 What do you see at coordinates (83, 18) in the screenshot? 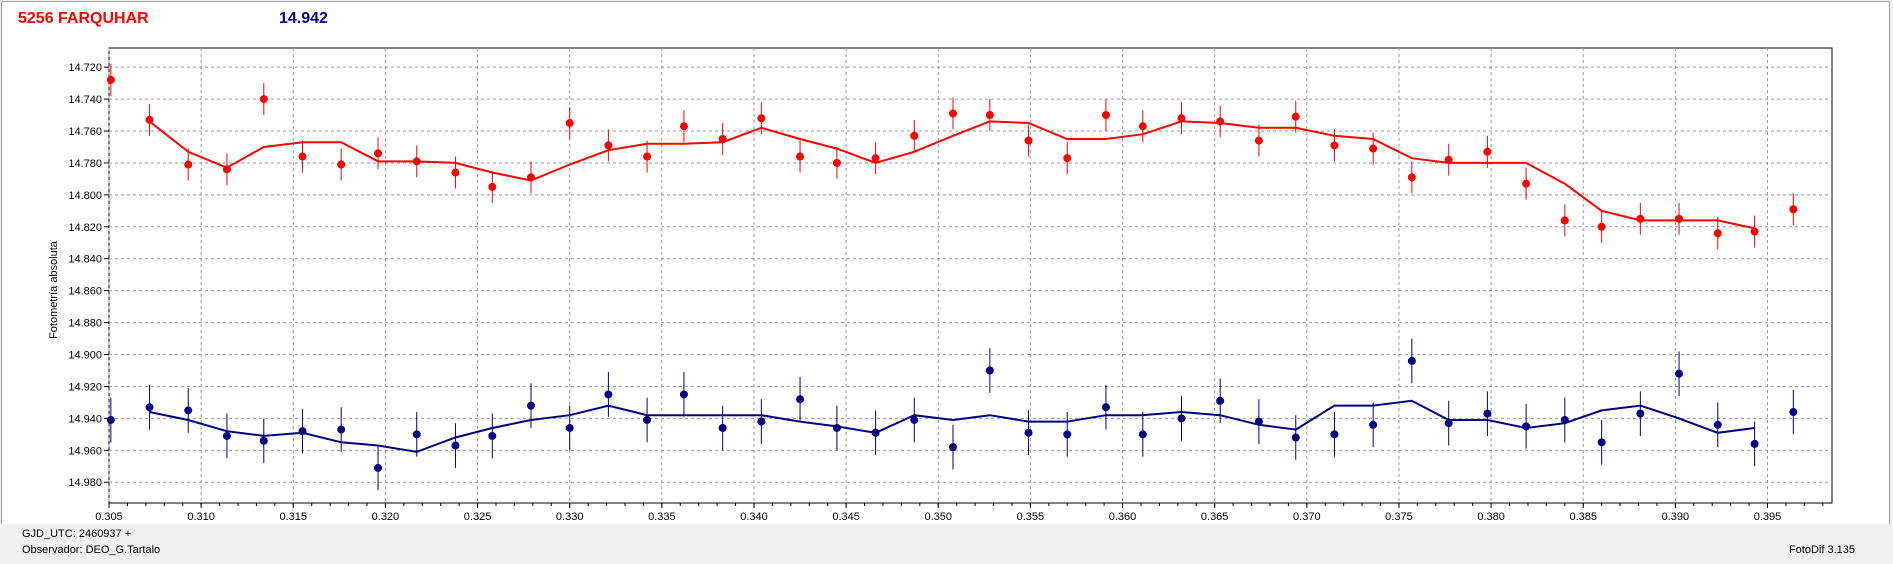
I see `star-name-title: 5256 FARQUHAR` at bounding box center [83, 18].